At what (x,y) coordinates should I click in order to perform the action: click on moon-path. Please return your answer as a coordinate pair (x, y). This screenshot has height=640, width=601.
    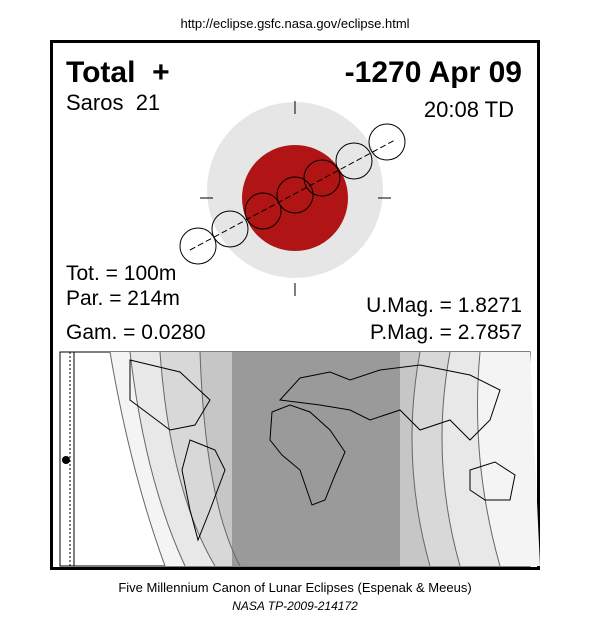
    Looking at the image, I should click on (292, 195).